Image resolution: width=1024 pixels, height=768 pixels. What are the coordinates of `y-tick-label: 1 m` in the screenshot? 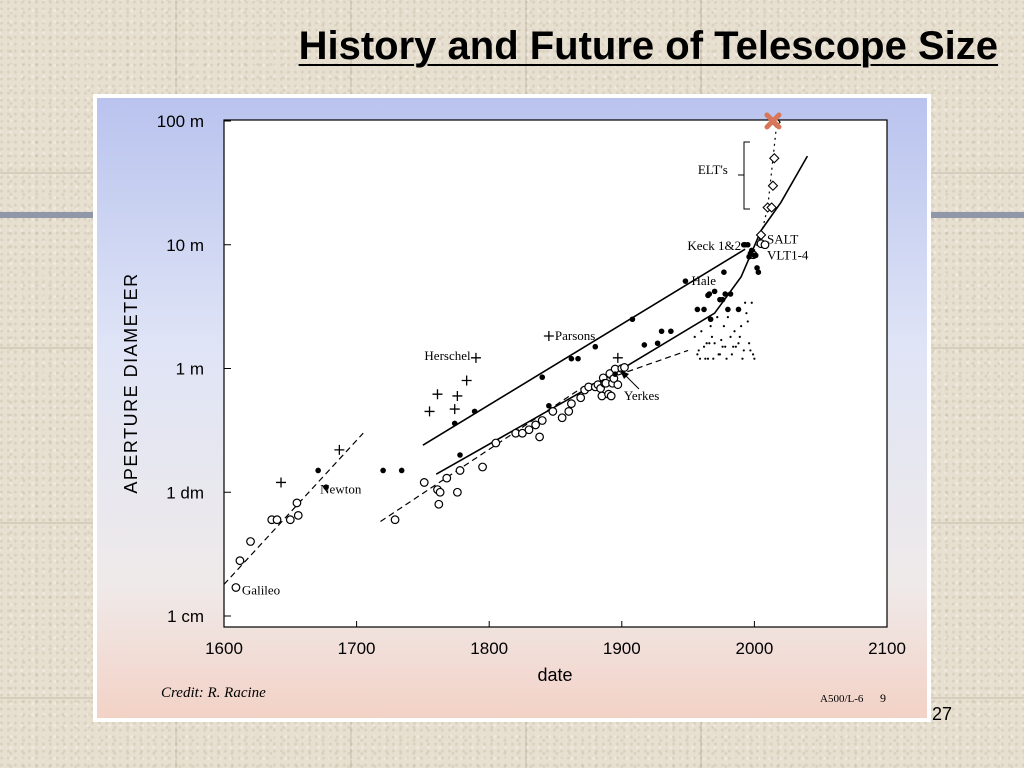 It's located at (190, 369).